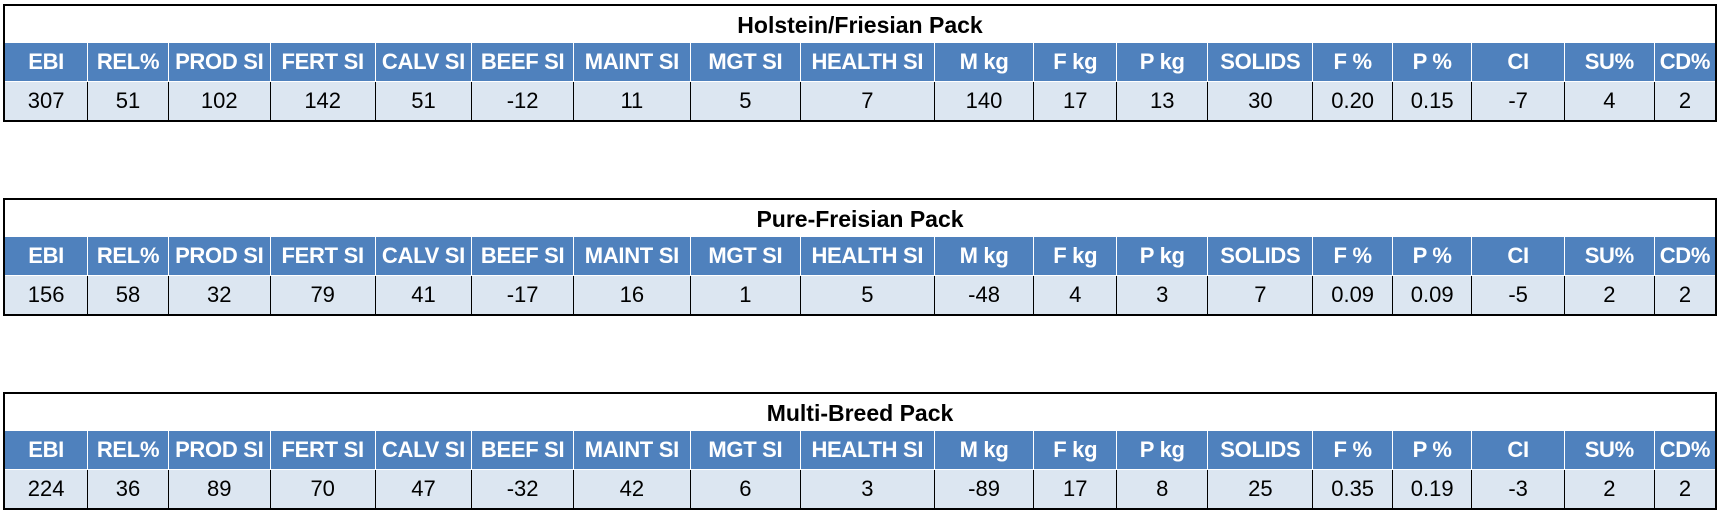 The height and width of the screenshot is (515, 1722). I want to click on value-cell: 11, so click(632, 100).